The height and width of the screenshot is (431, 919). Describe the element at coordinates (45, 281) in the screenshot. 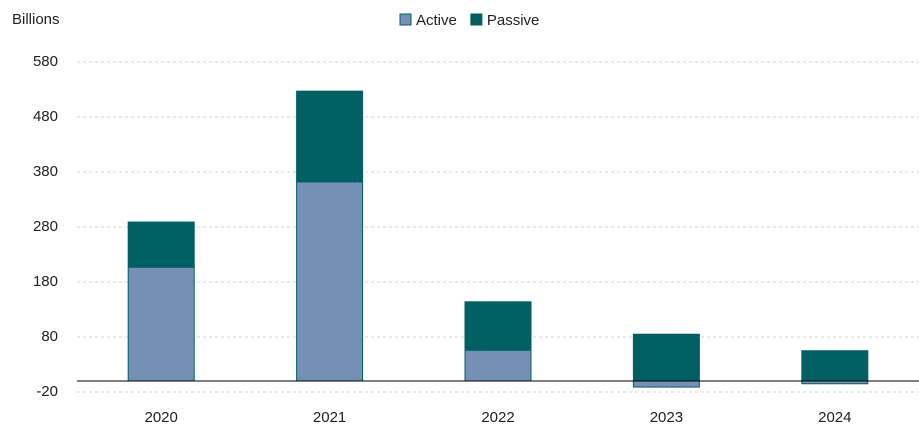

I see `y-tick-label: 180` at that location.